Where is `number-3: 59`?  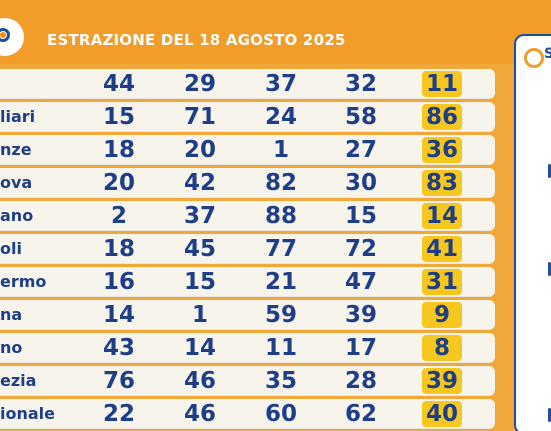
number-3: 59 is located at coordinates (280, 315).